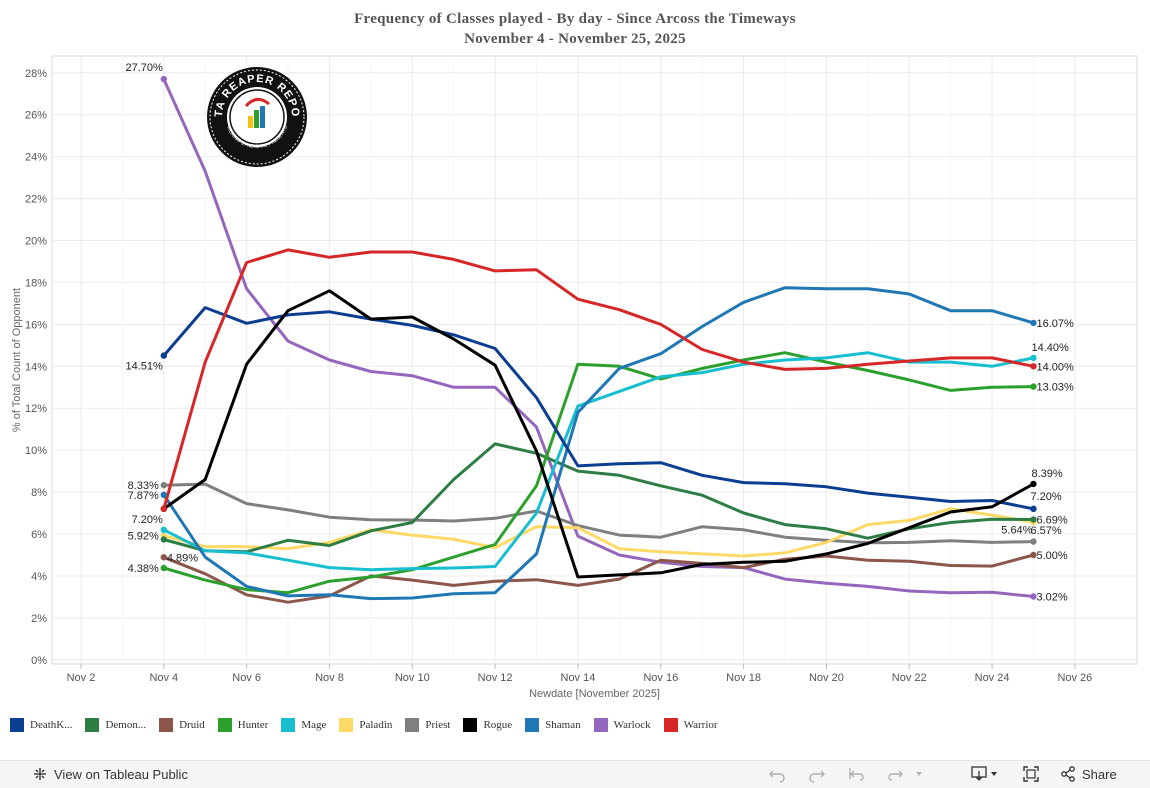 The height and width of the screenshot is (788, 1150). What do you see at coordinates (857, 774) in the screenshot?
I see `revert-icon` at bounding box center [857, 774].